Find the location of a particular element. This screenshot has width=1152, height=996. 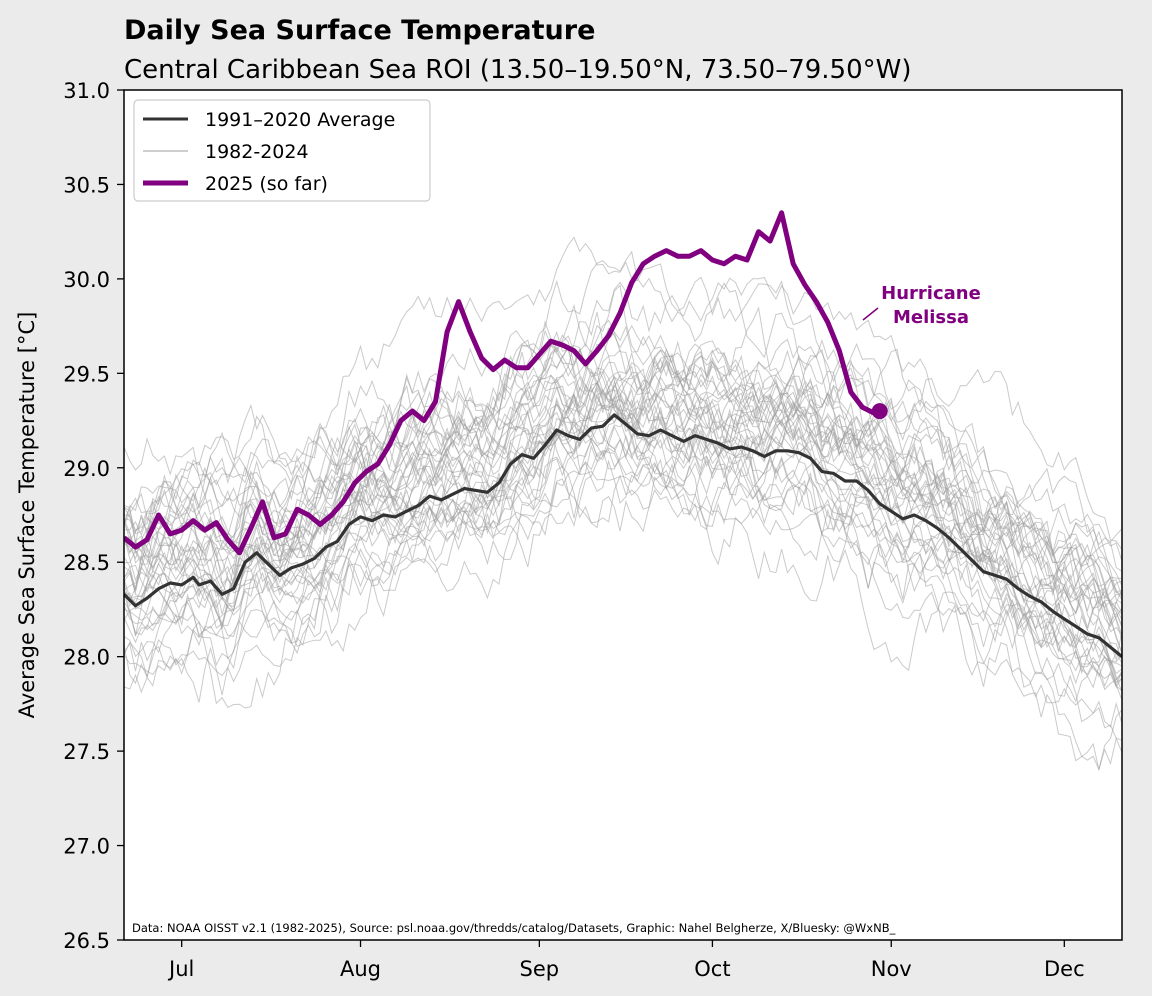

hurricane-annotation: Hurricane Melissa is located at coordinates (921, 305).